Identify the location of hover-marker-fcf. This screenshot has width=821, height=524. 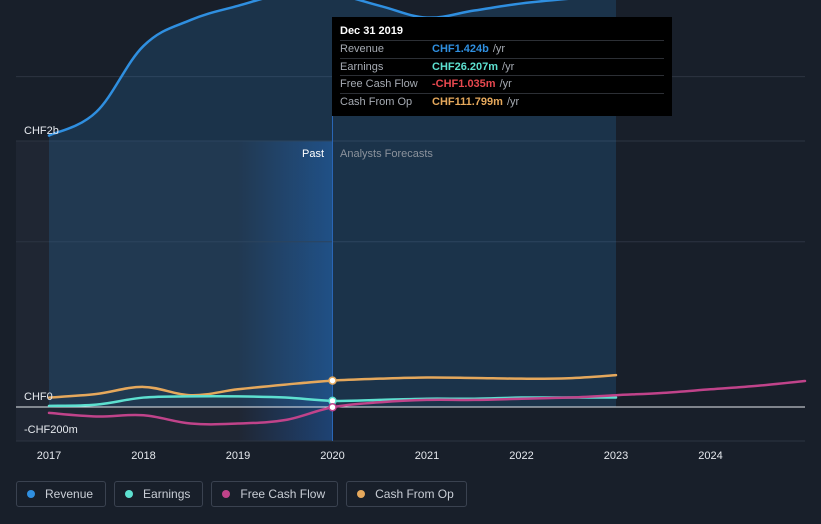
(332, 407).